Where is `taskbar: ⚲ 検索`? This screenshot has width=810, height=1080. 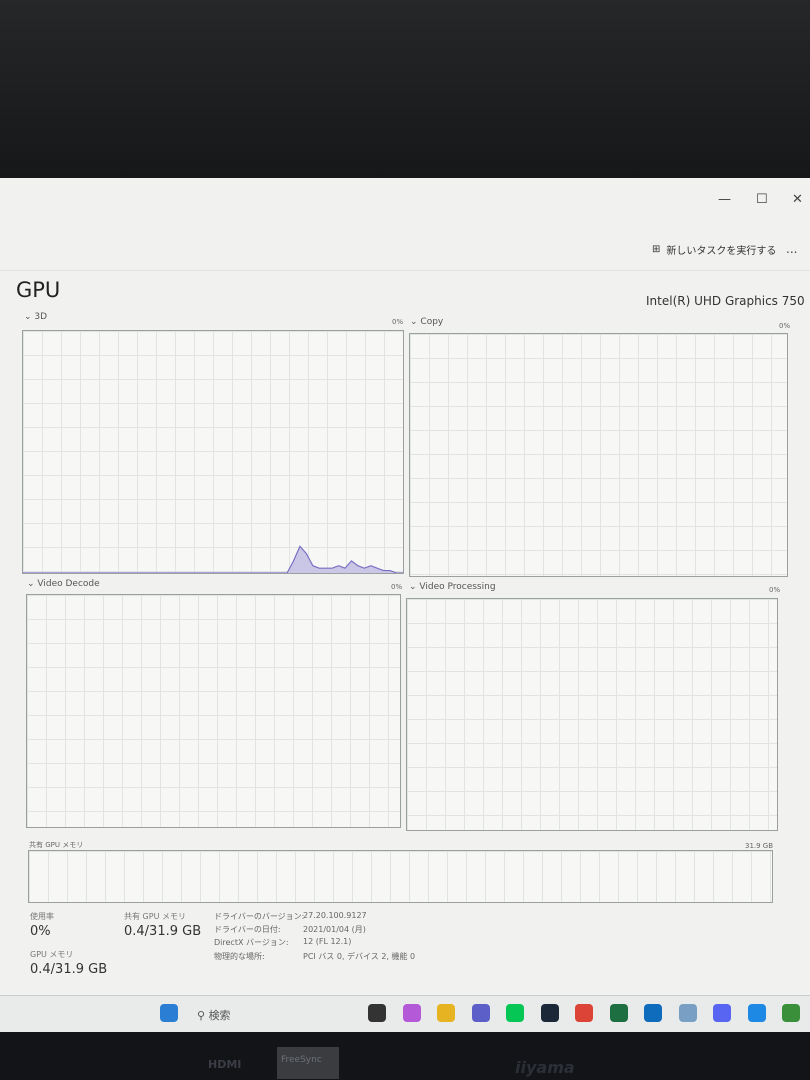 taskbar: ⚲ 検索 is located at coordinates (405, 1013).